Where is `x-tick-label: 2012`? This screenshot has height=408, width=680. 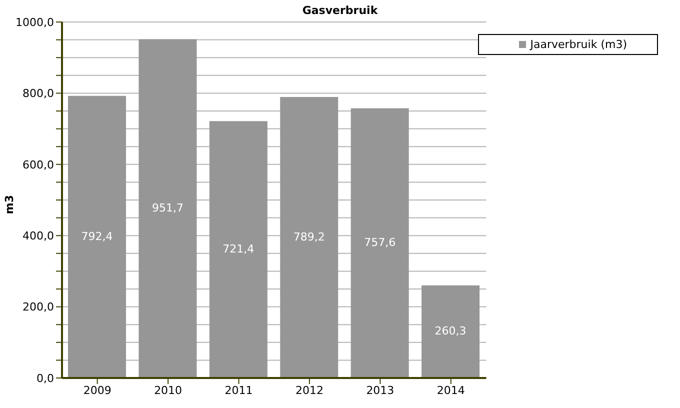
x-tick-label: 2012 is located at coordinates (309, 390).